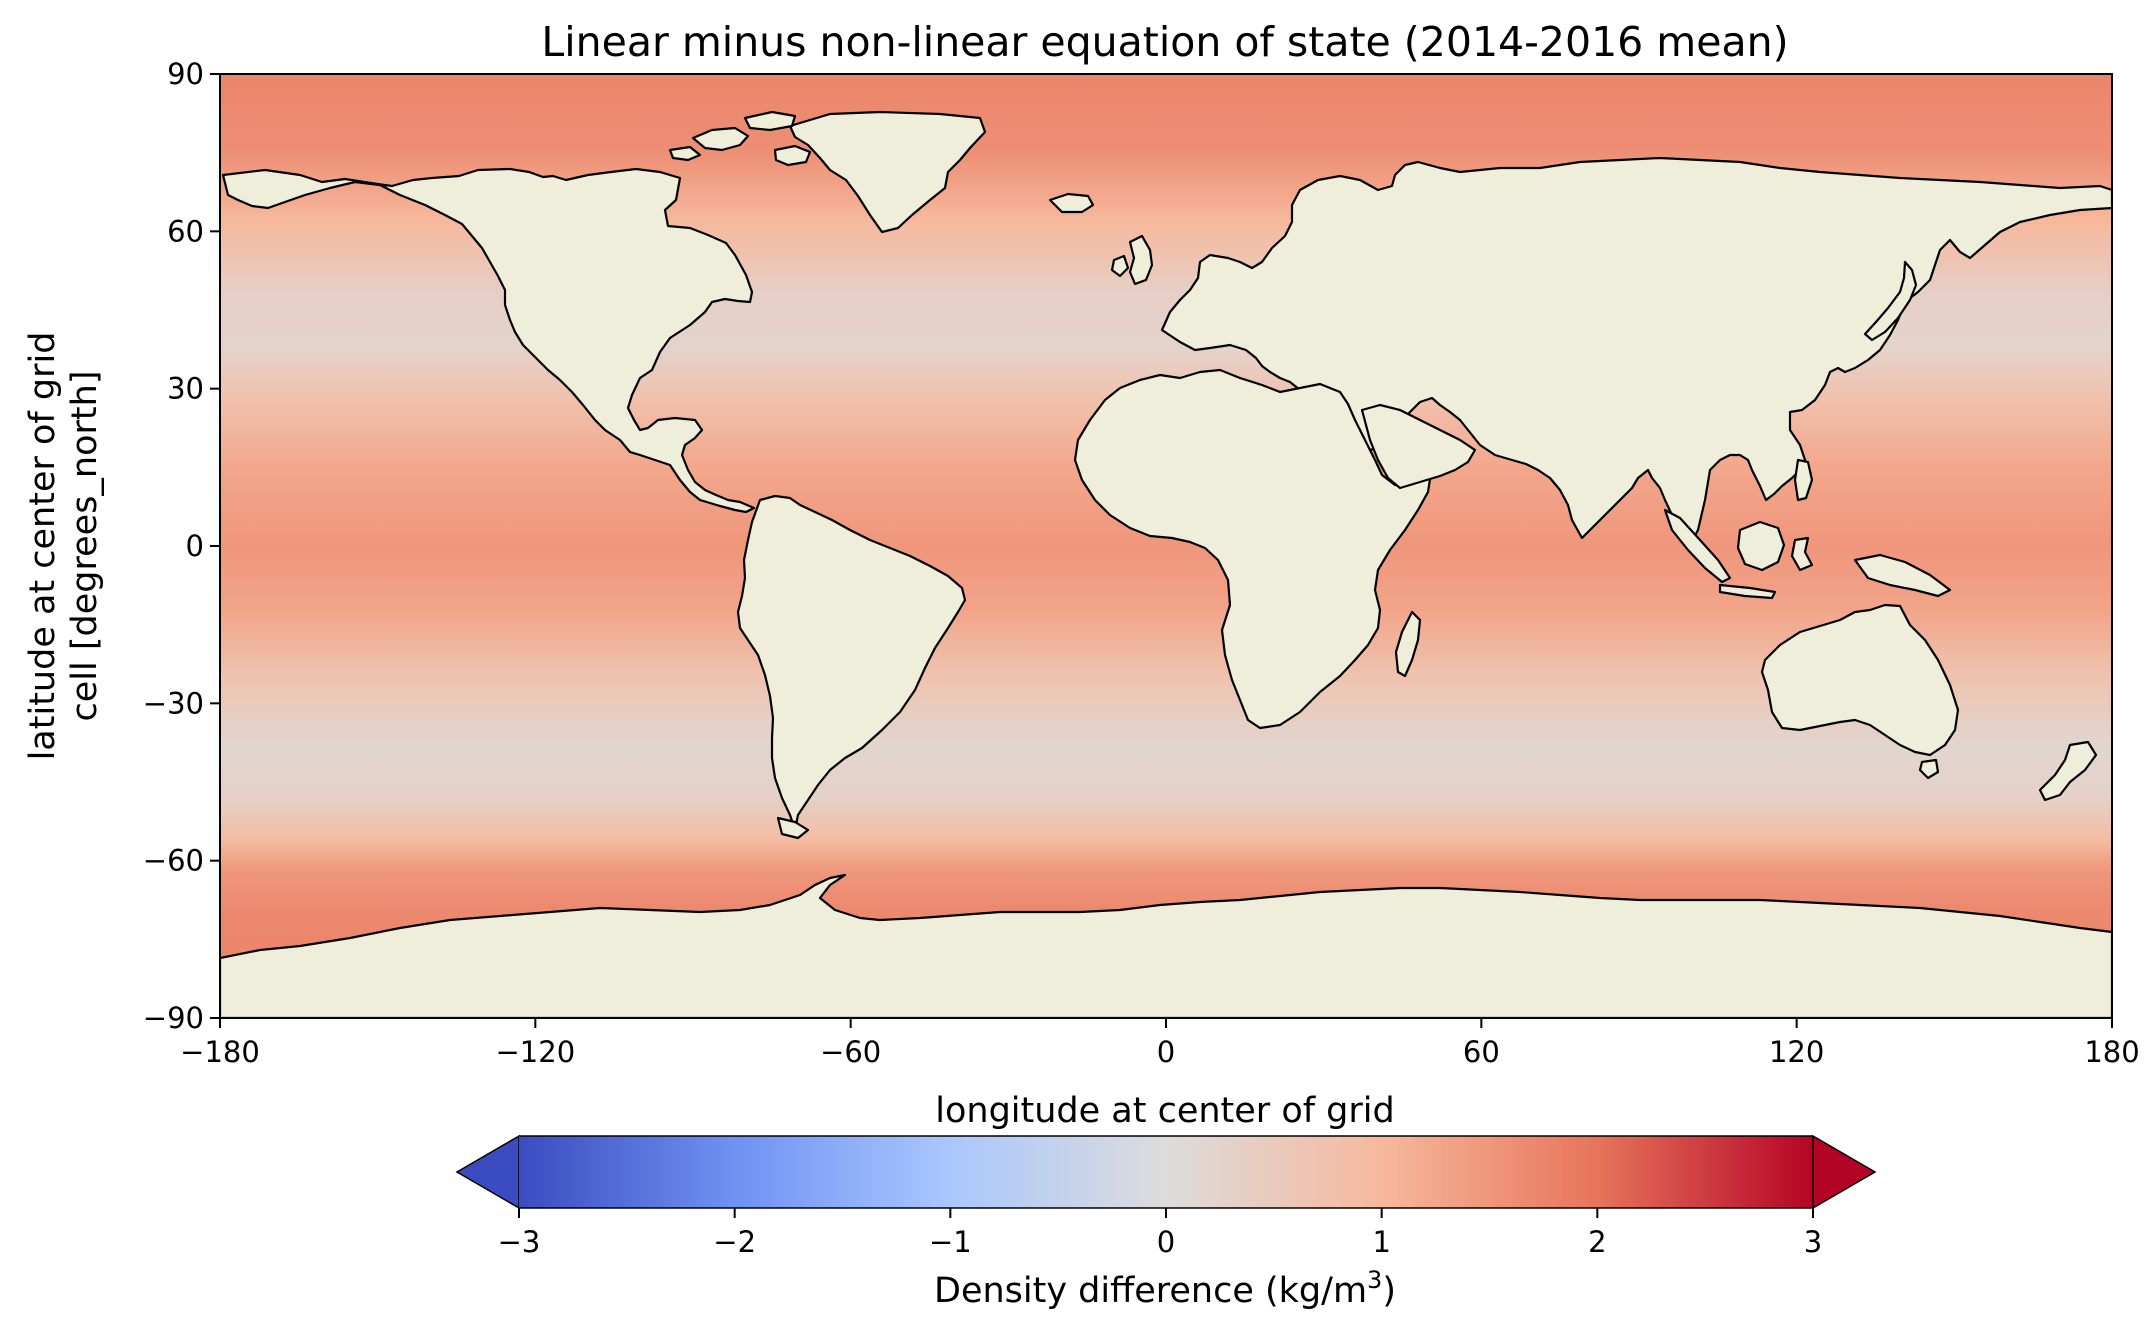  What do you see at coordinates (1408, 644) in the screenshot?
I see `madagascar` at bounding box center [1408, 644].